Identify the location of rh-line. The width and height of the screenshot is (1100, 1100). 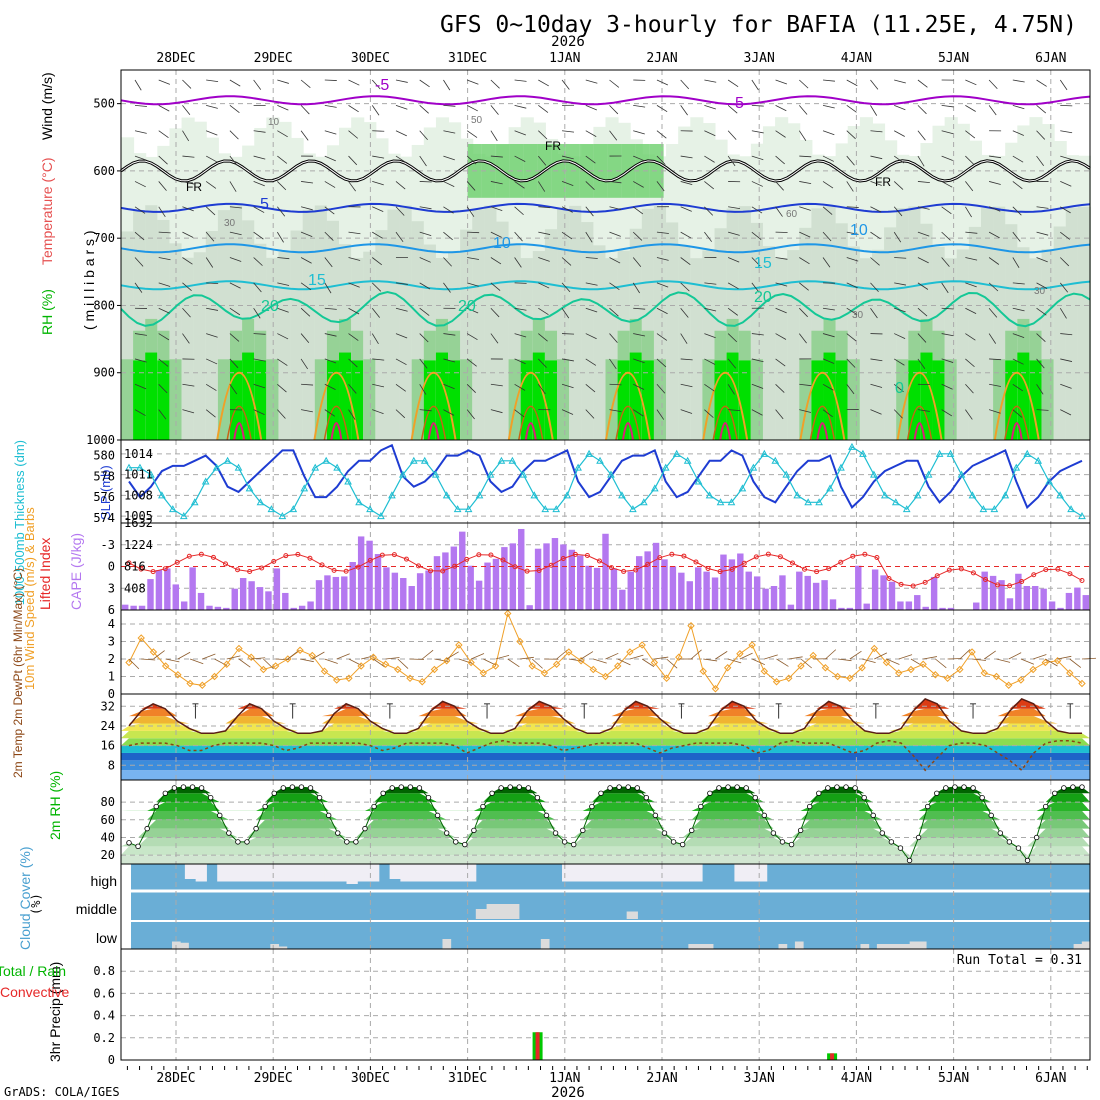
(605, 824).